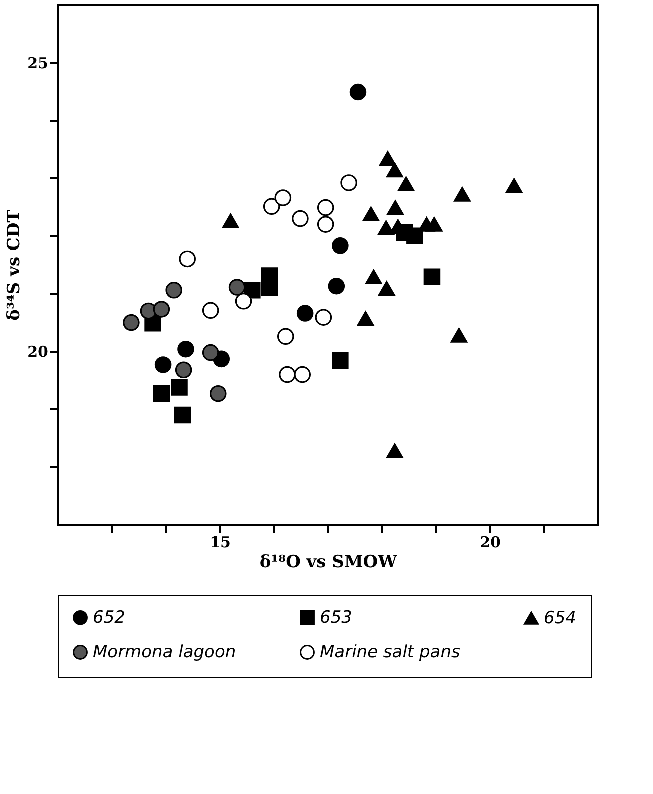 Image resolution: width=653 pixels, height=794 pixels. Describe the element at coordinates (390, 652) in the screenshot. I see `legend-label: Marine salt pans` at that location.